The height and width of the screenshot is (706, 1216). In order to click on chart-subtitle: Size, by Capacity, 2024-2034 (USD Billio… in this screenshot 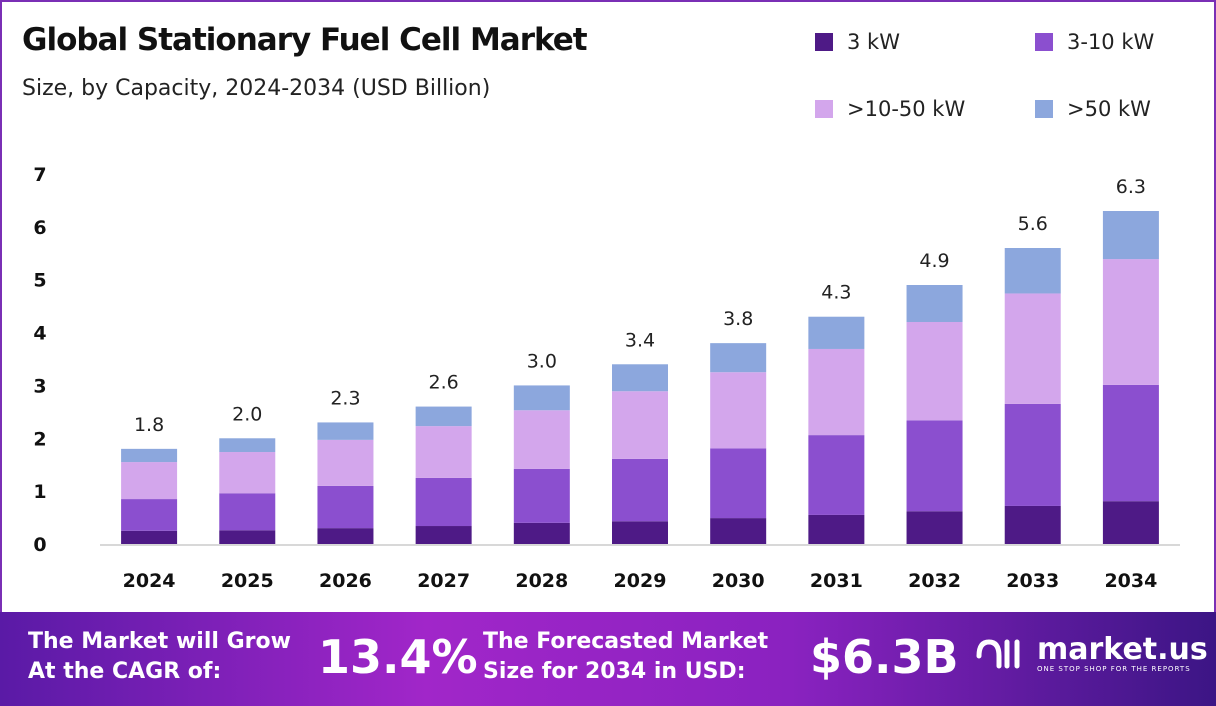, I will do `click(256, 88)`.